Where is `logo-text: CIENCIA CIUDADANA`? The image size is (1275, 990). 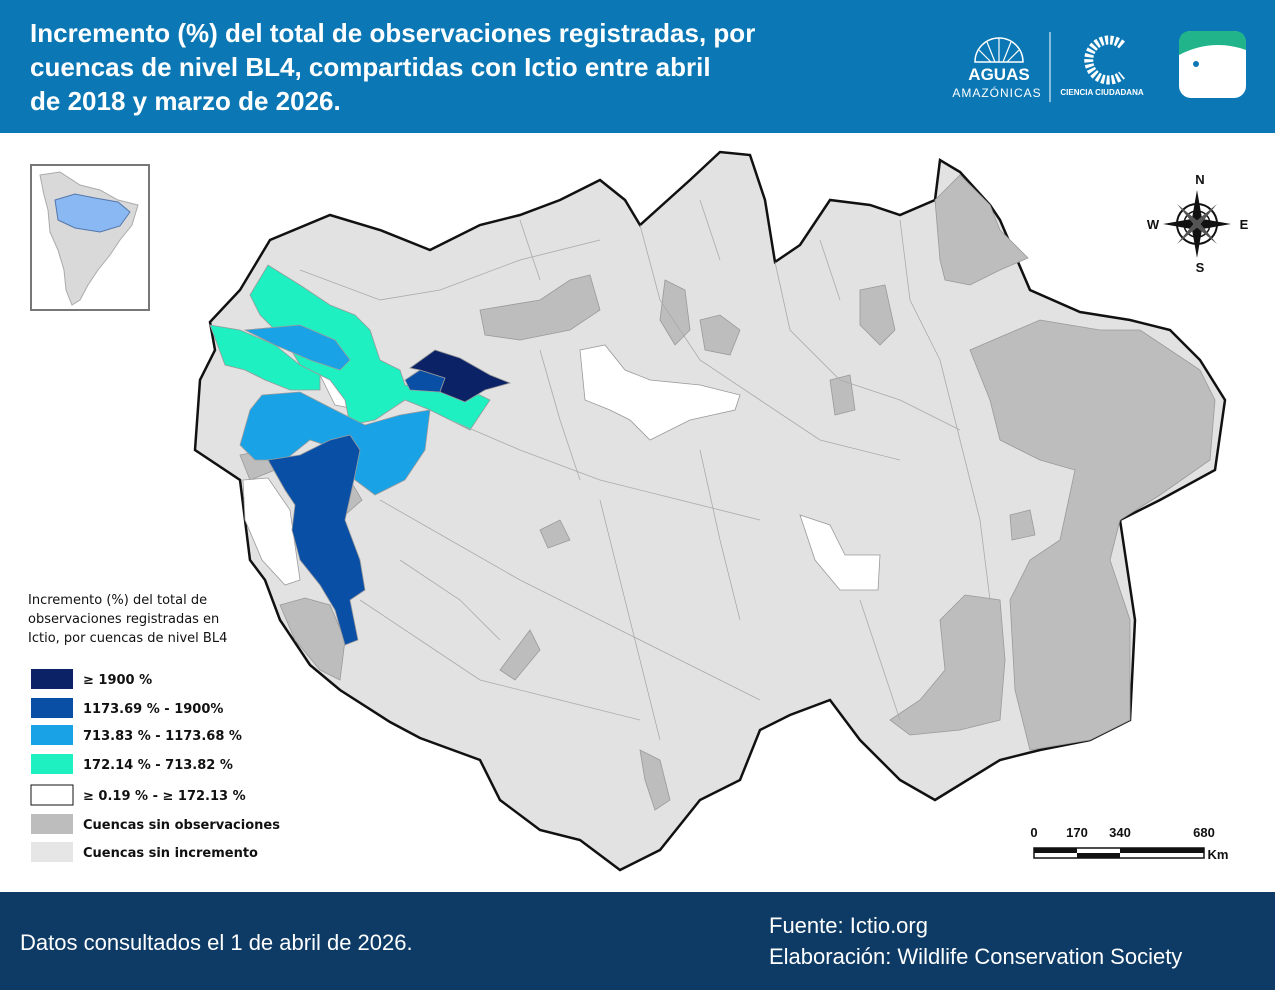
logo-text: CIENCIA CIUDADANA is located at coordinates (1101, 92).